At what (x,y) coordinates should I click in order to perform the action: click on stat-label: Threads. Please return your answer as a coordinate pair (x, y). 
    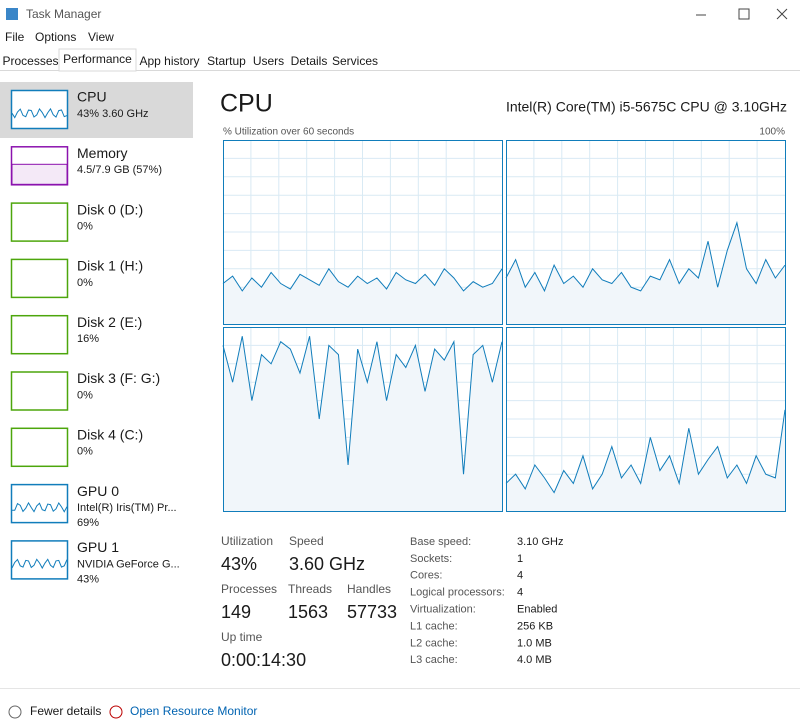
    Looking at the image, I should click on (310, 589).